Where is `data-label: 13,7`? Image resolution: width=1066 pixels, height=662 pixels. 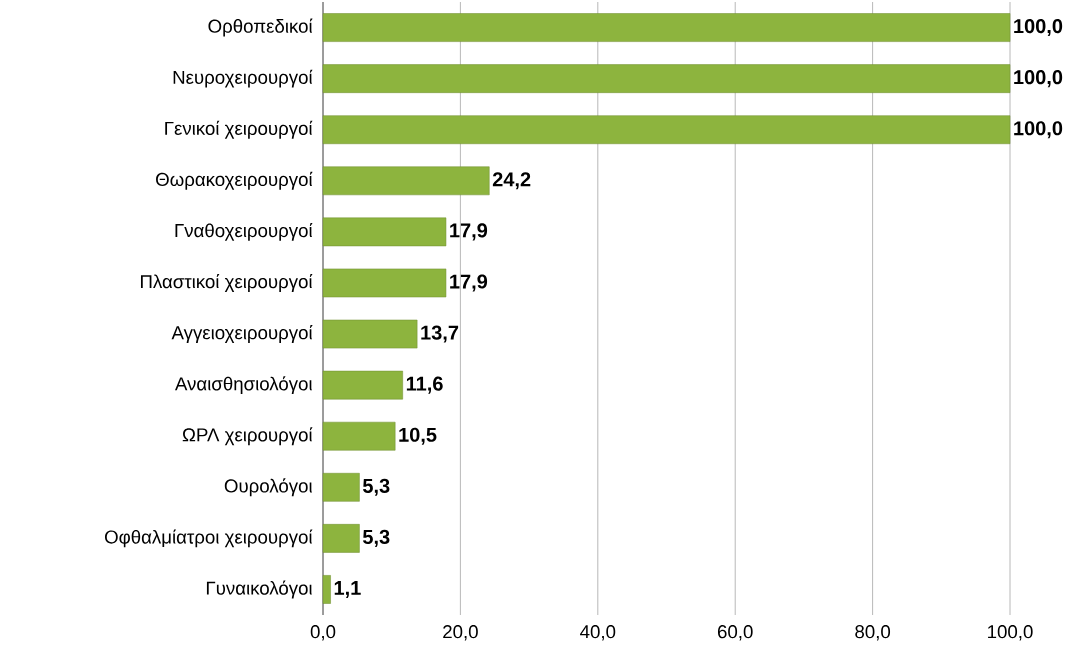
data-label: 13,7 is located at coordinates (440, 334).